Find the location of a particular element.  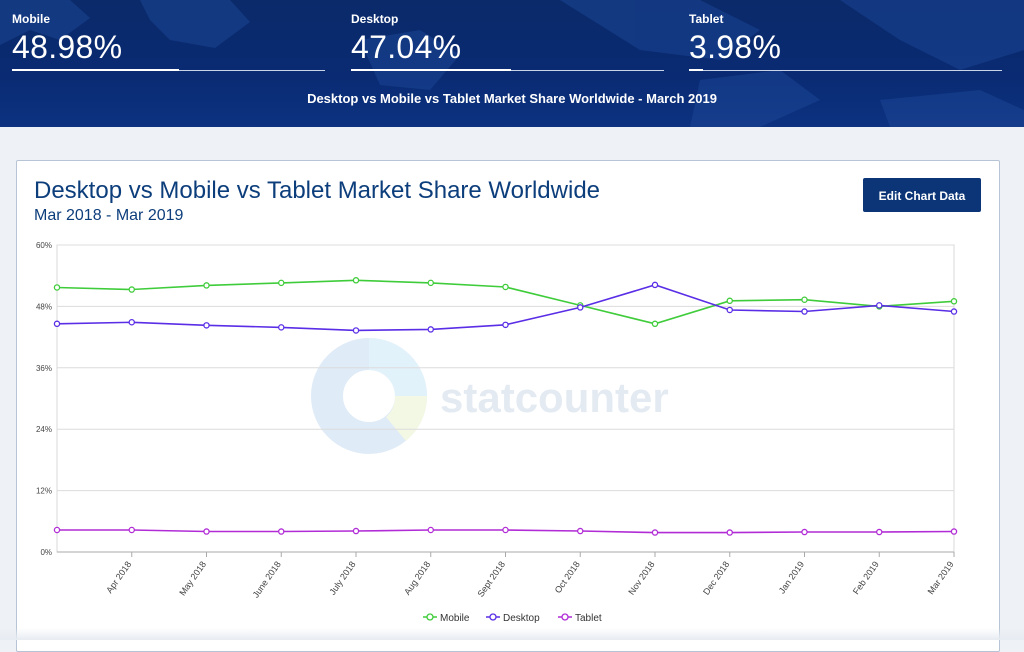

y-tick-label: 12% is located at coordinates (44, 491).